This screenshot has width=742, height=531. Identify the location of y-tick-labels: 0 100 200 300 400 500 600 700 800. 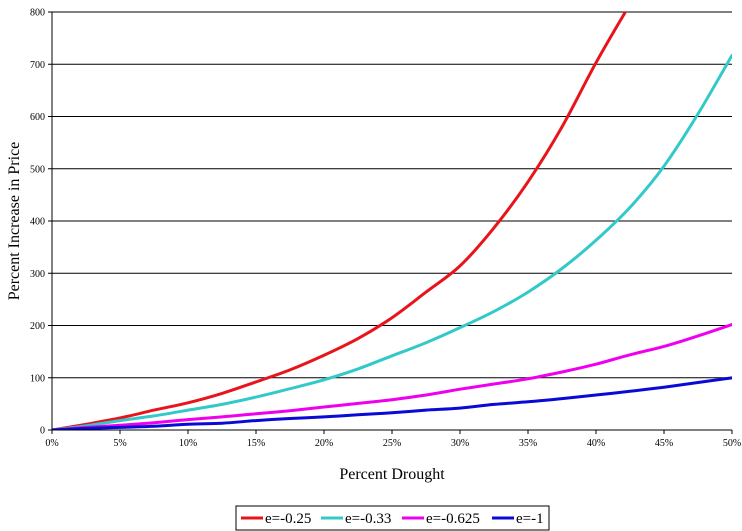
(41, 222).